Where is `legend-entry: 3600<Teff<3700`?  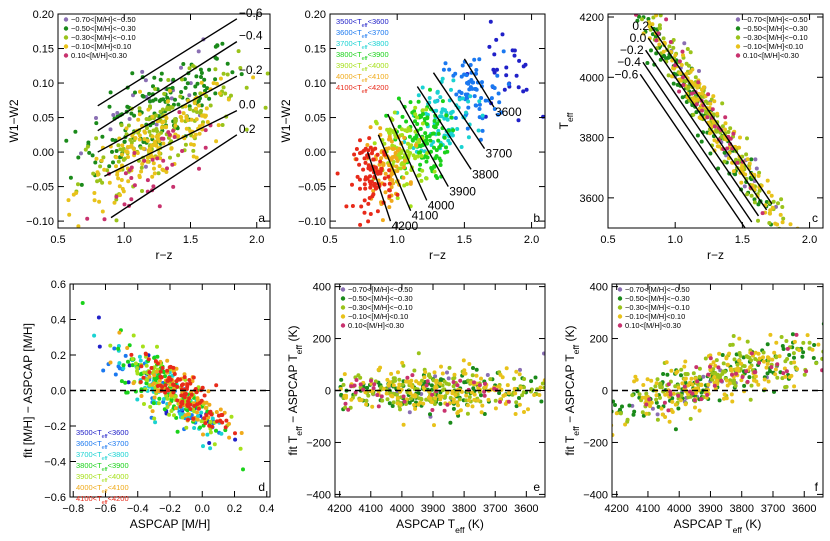
legend-entry: 3600<Teff<3700 is located at coordinates (102, 445).